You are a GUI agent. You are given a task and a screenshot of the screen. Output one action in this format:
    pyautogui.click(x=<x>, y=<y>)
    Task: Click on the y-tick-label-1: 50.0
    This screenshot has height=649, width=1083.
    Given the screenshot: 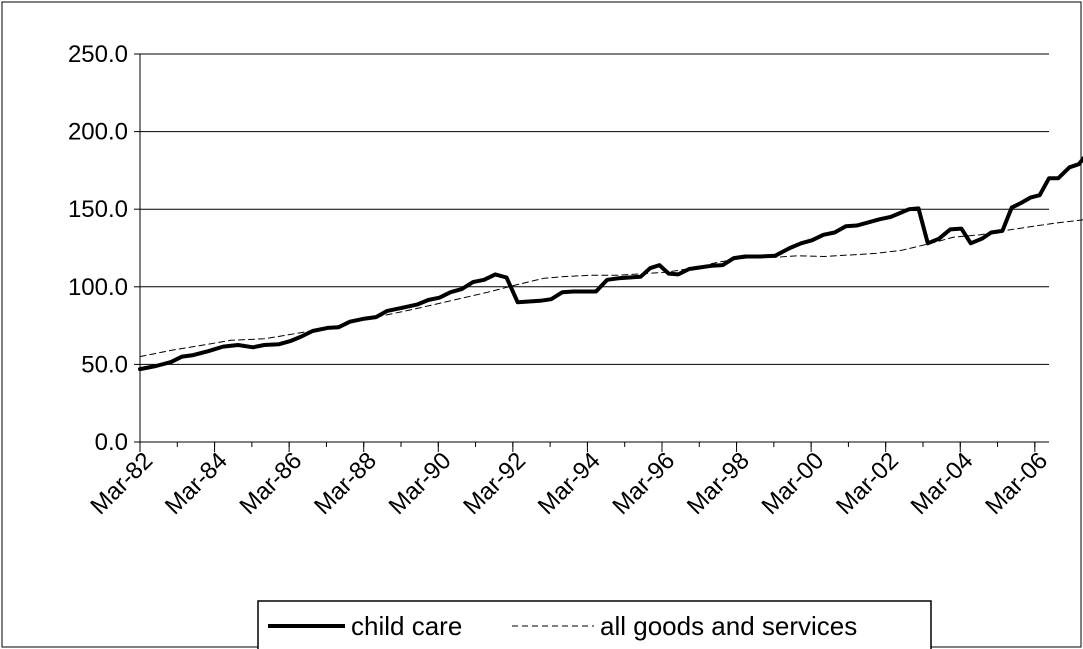 What is the action you would take?
    pyautogui.click(x=104, y=364)
    